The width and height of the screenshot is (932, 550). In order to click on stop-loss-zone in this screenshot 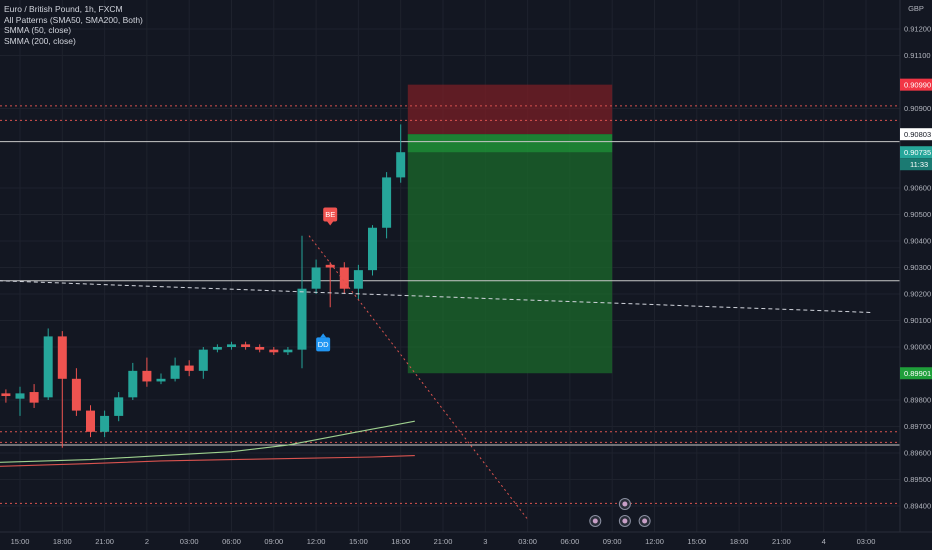, I will do `click(510, 109)`.